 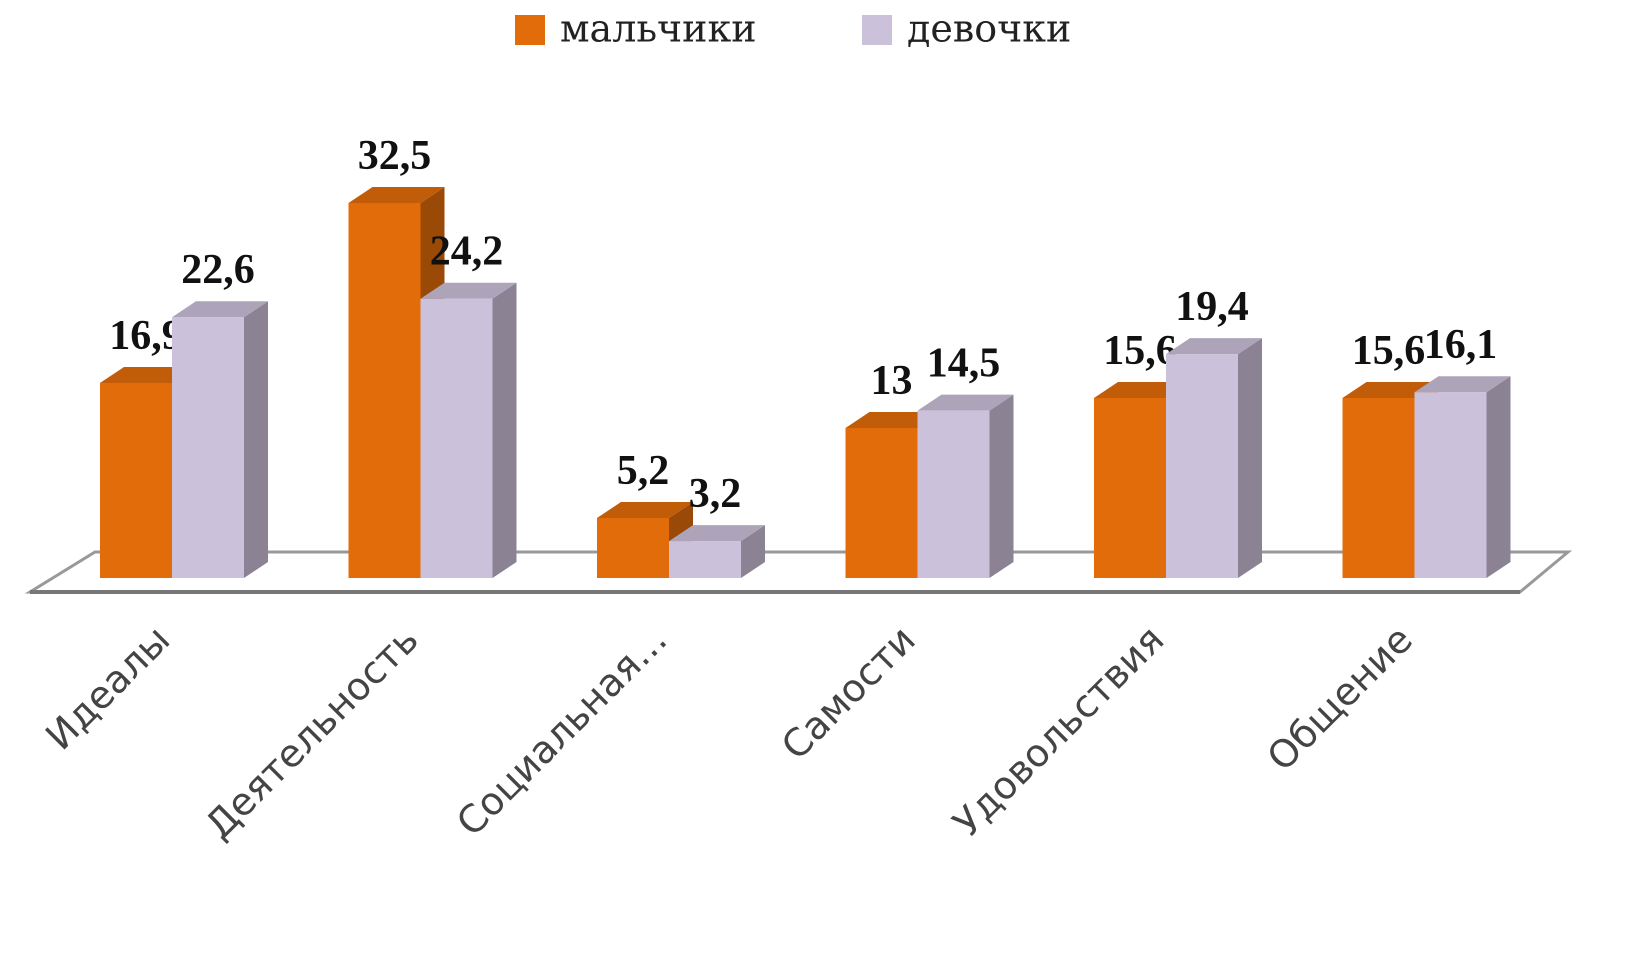 I want to click on data-label: 16,1, so click(x=1461, y=345).